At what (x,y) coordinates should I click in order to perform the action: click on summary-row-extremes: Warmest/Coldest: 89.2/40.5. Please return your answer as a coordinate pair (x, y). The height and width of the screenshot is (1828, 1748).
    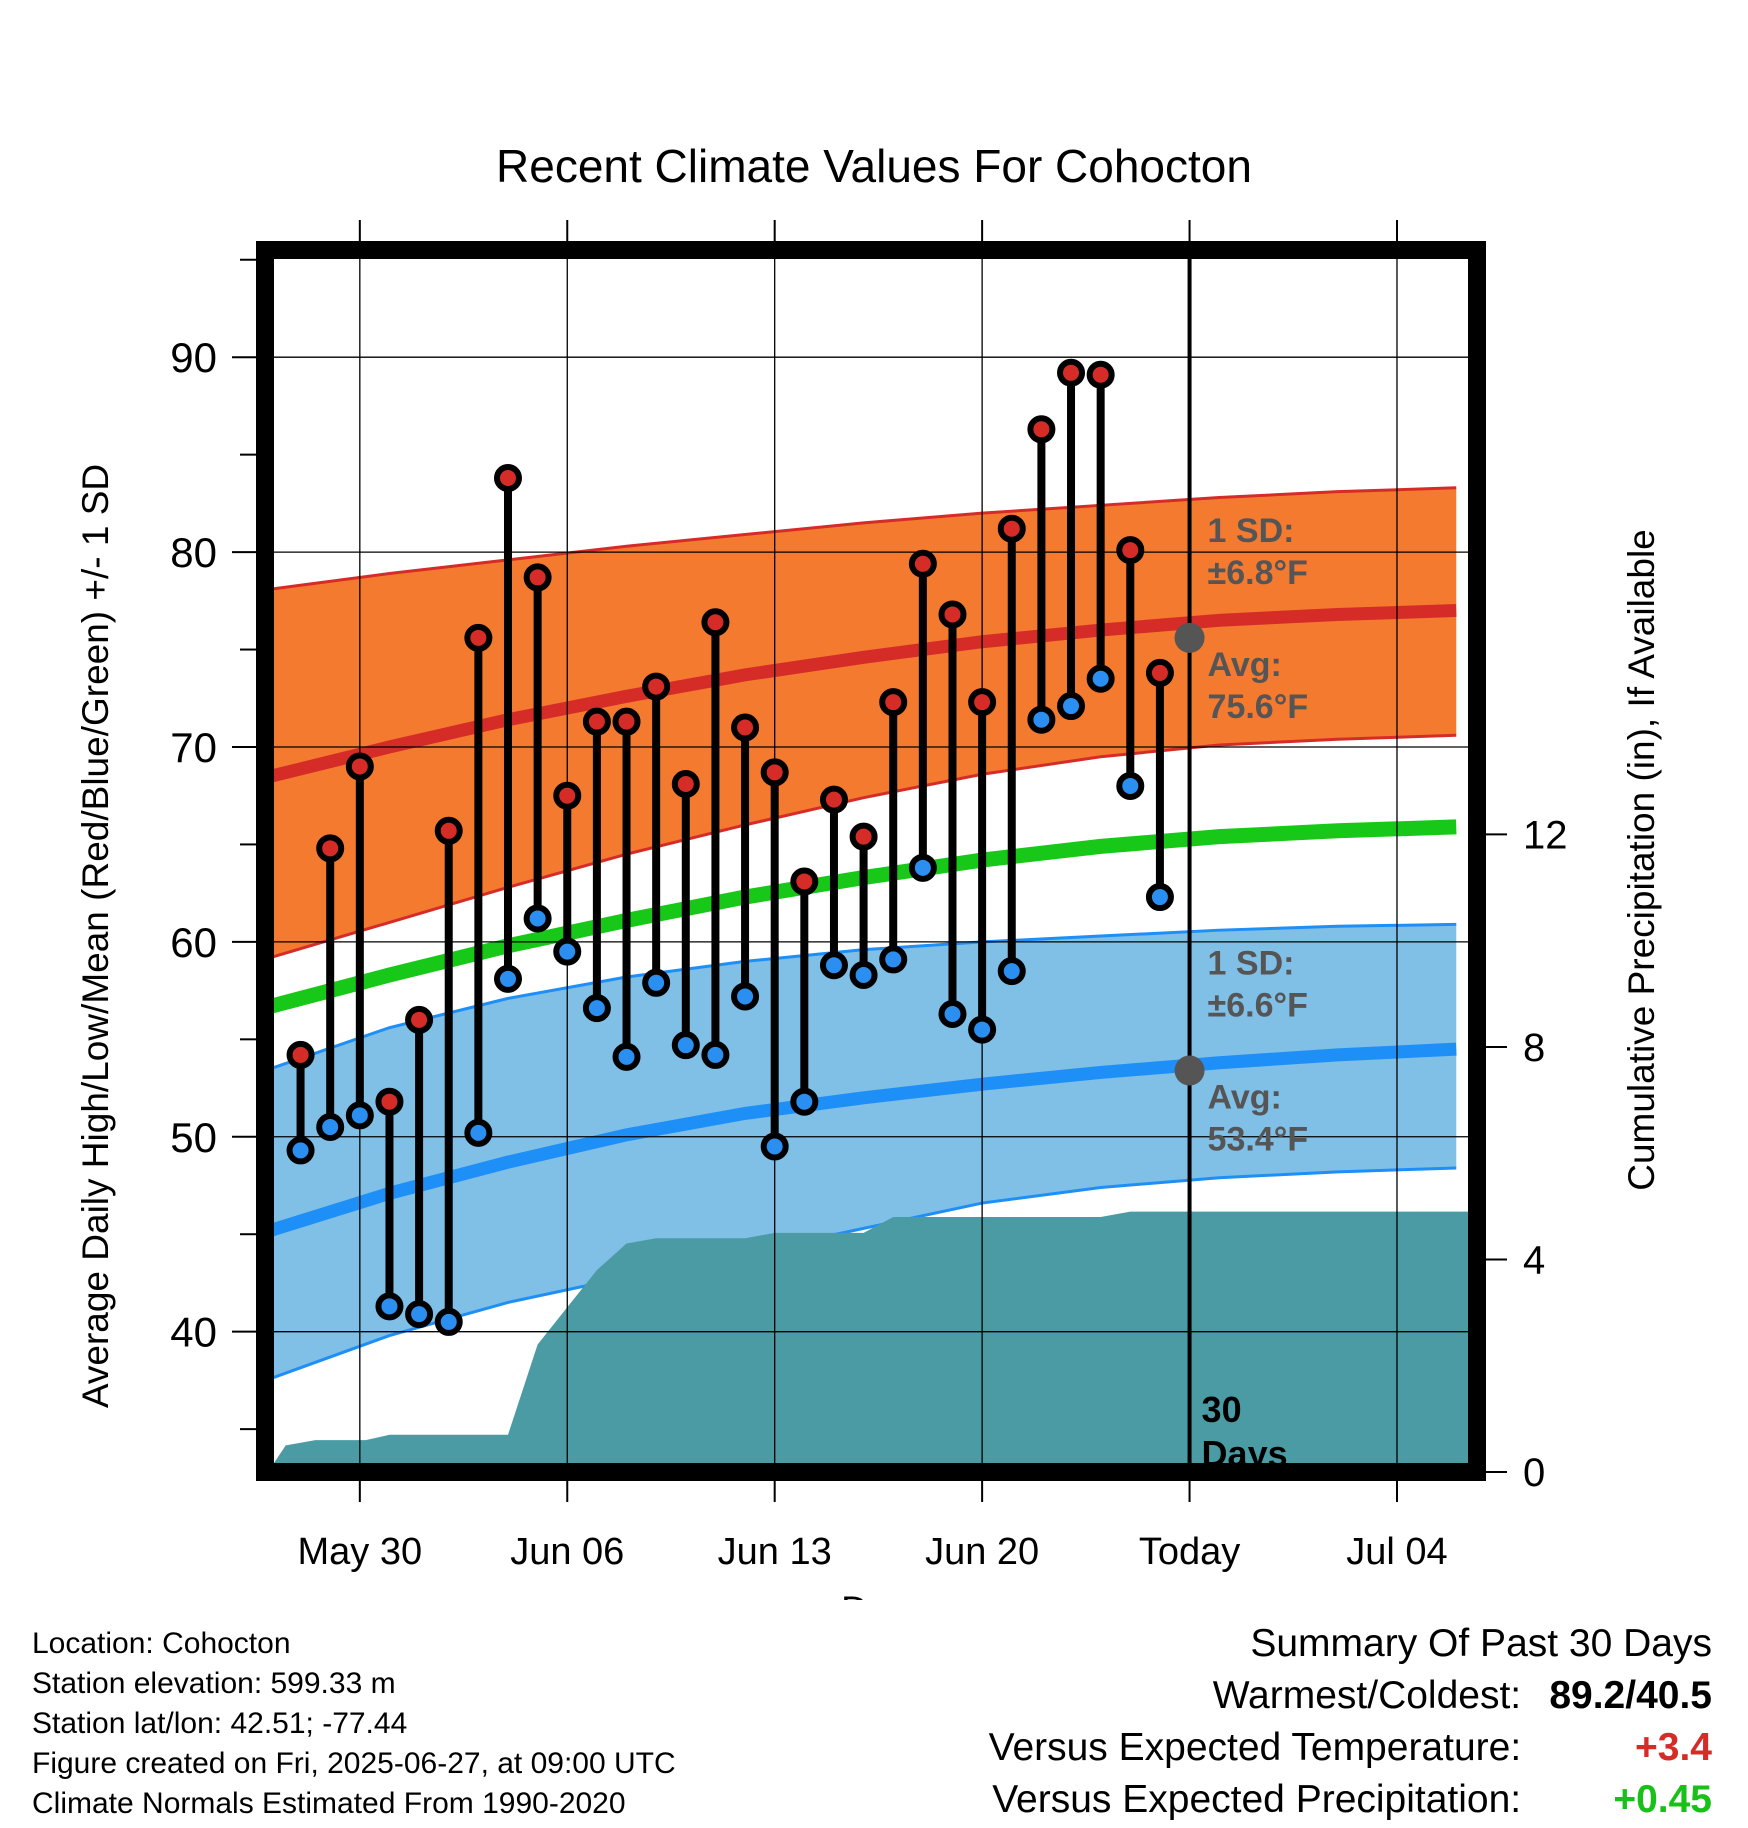
    Looking at the image, I should click on (1262, 1696).